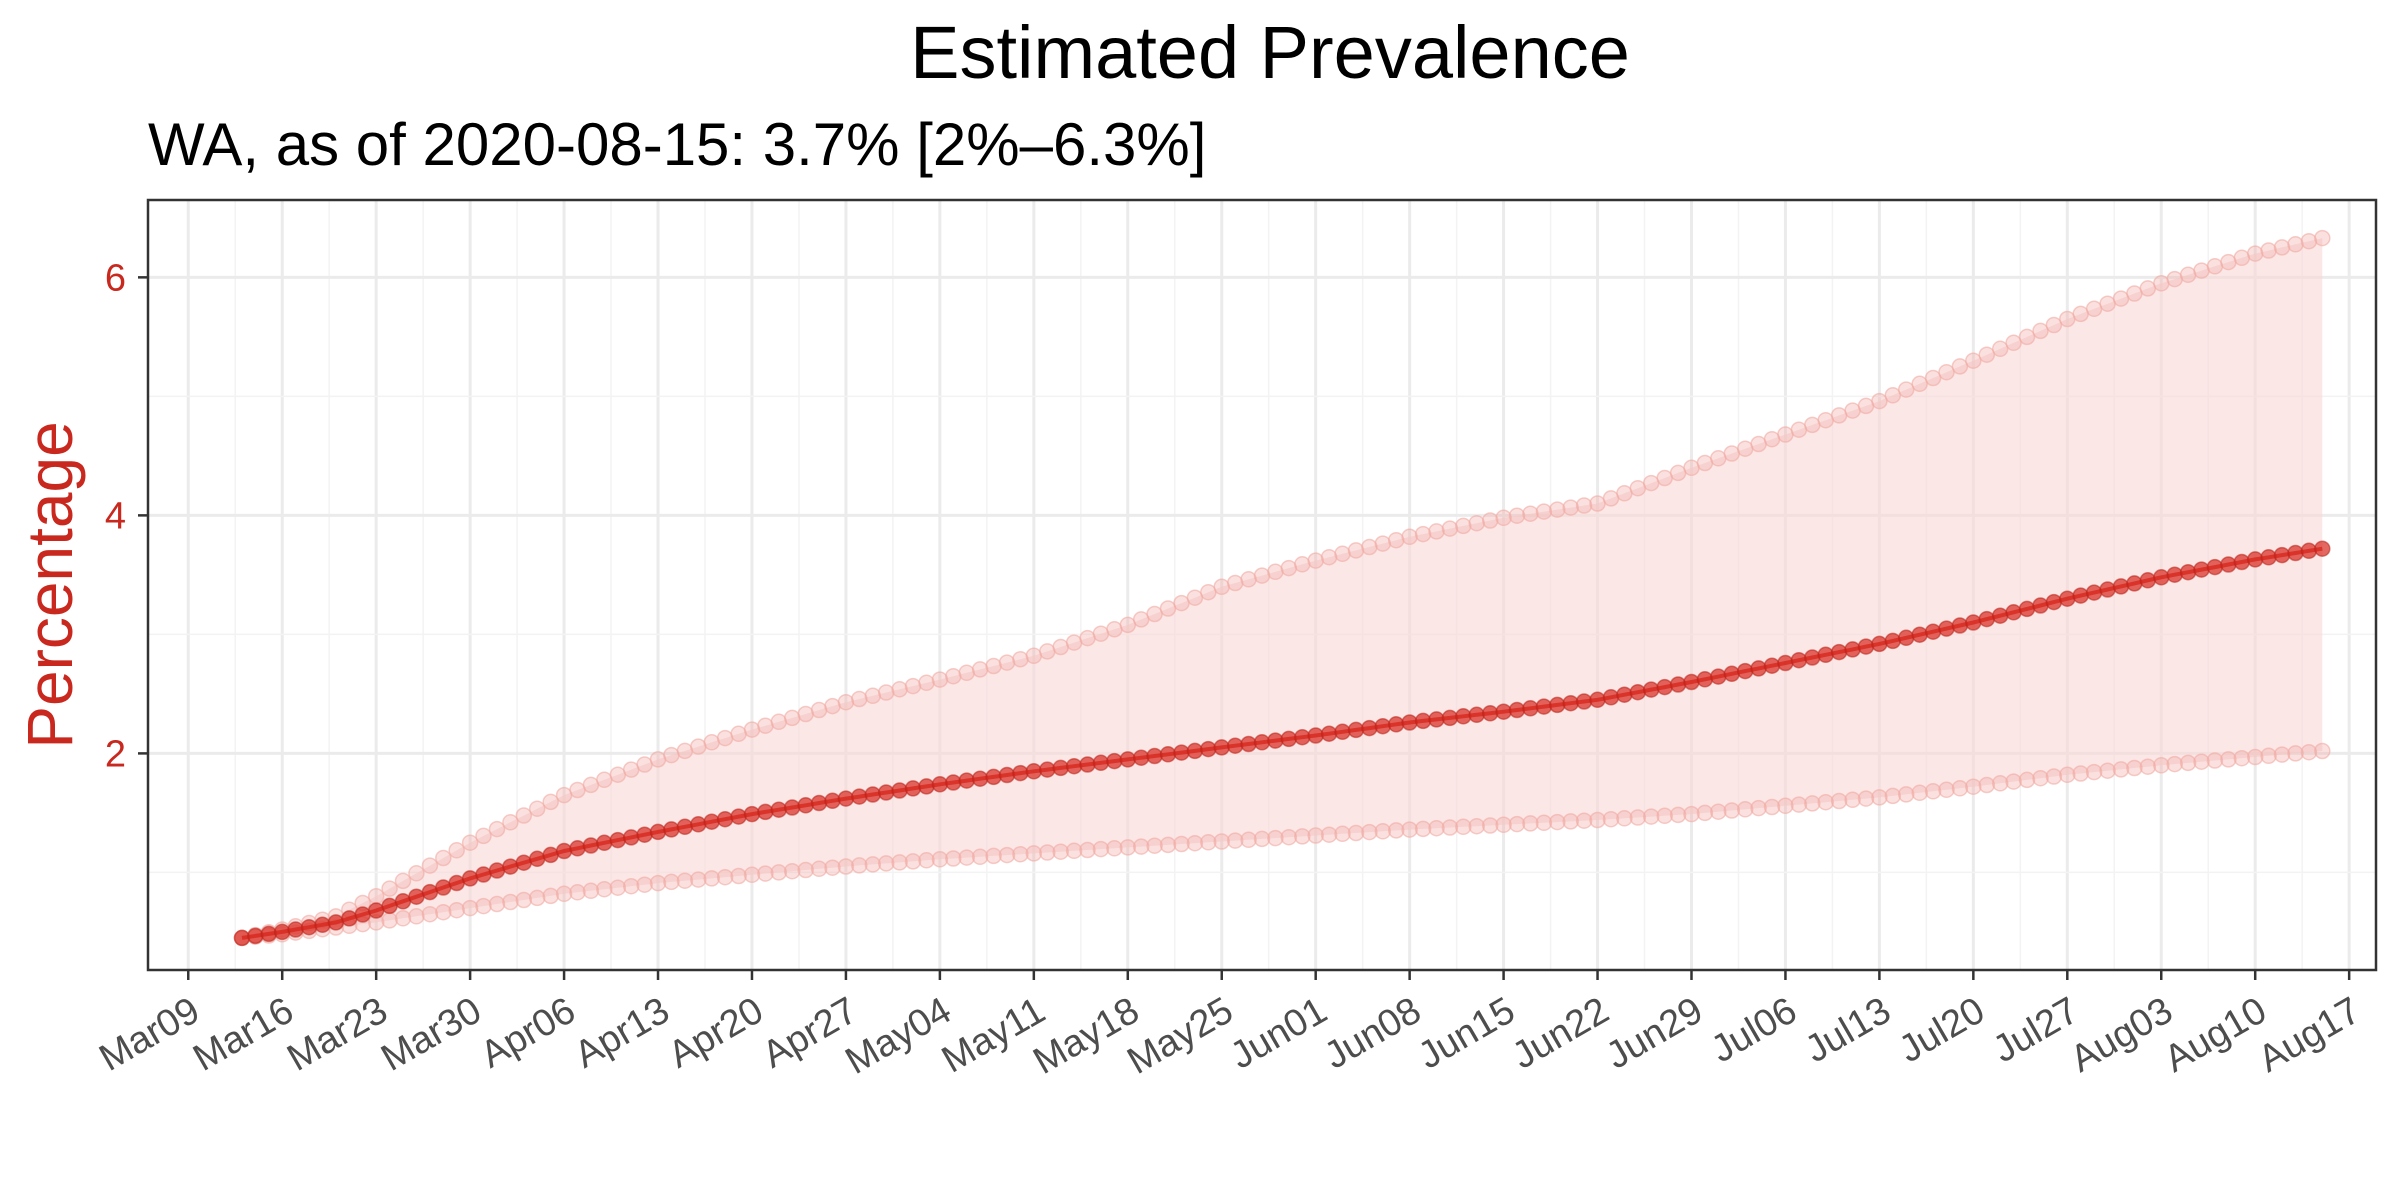 The height and width of the screenshot is (1200, 2400). Describe the element at coordinates (50, 584) in the screenshot. I see `y-axis-label: Percentage` at that location.